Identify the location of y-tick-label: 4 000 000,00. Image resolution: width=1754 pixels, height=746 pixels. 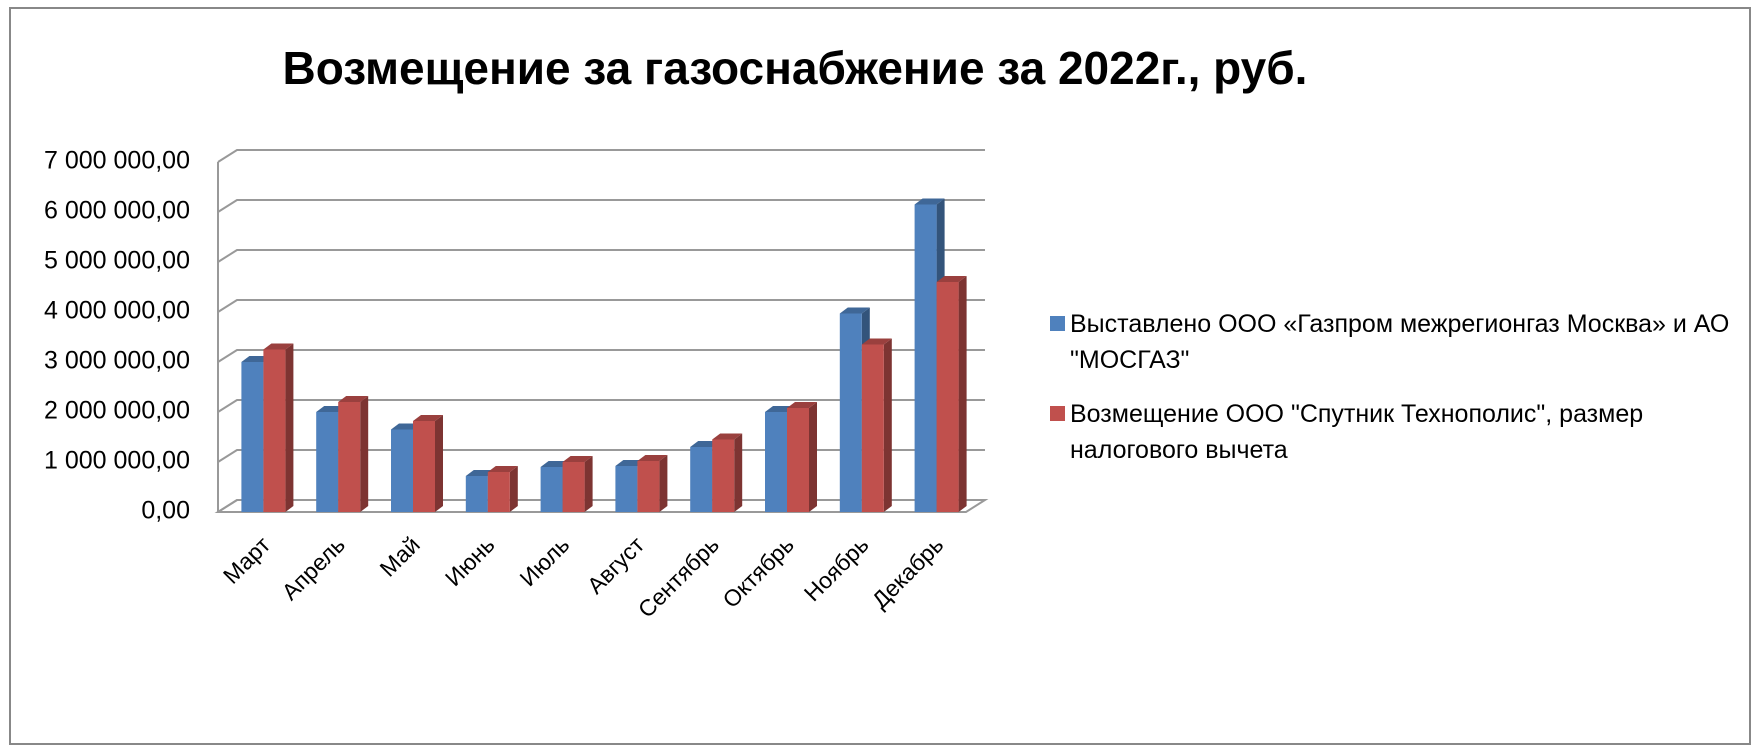
(117, 311).